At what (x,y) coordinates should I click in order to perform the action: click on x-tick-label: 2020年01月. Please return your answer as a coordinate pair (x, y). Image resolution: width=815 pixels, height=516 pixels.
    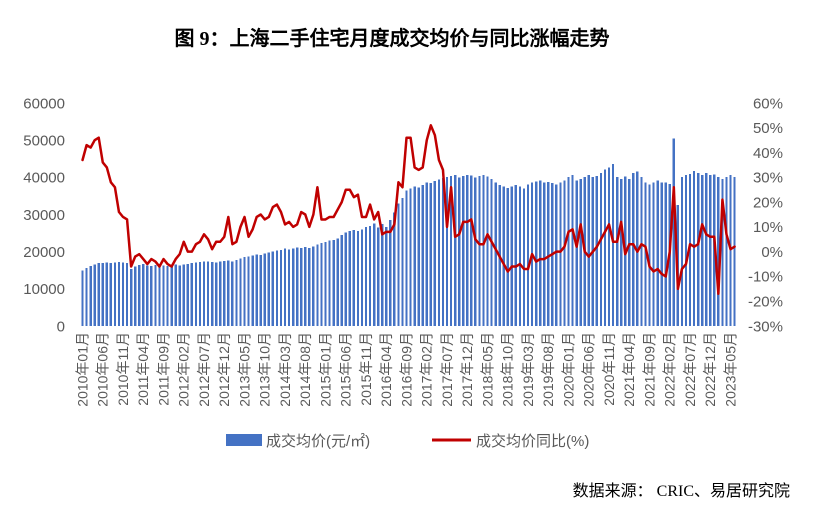
    Looking at the image, I should click on (568, 369).